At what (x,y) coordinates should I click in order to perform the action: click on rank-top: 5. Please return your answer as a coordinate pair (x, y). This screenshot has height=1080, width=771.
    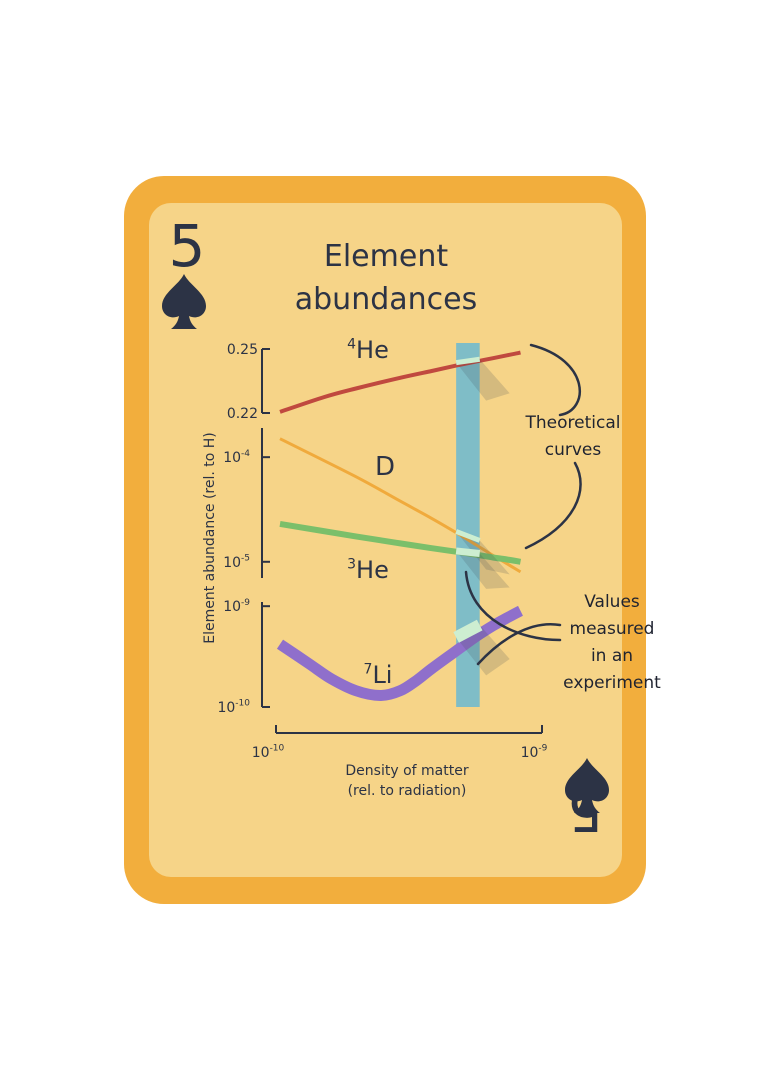
    Looking at the image, I should click on (187, 246).